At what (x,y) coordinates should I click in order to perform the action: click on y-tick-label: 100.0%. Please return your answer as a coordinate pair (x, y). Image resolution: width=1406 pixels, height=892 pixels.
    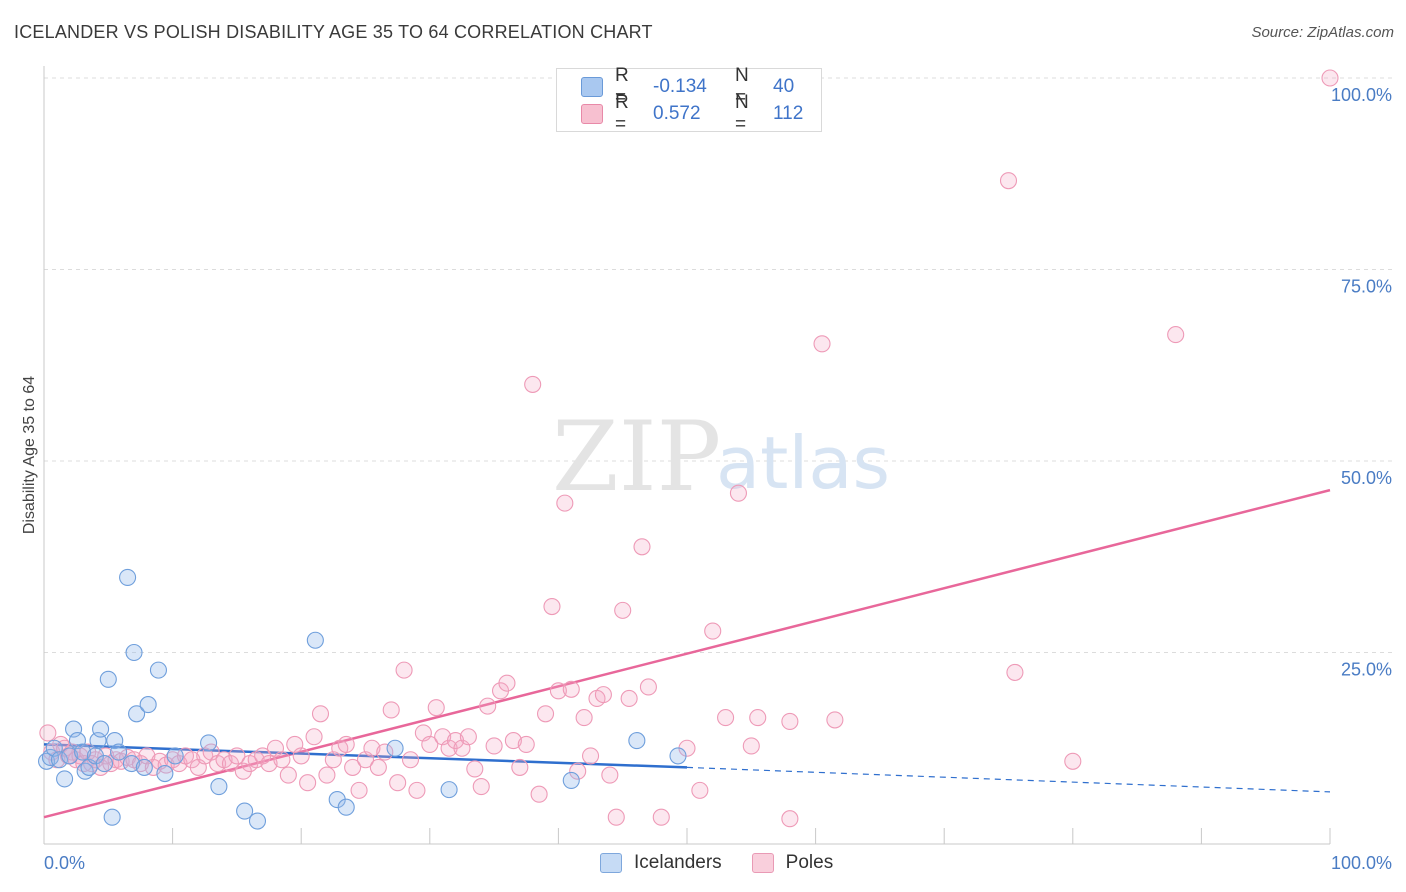
    Looking at the image, I should click on (1361, 95).